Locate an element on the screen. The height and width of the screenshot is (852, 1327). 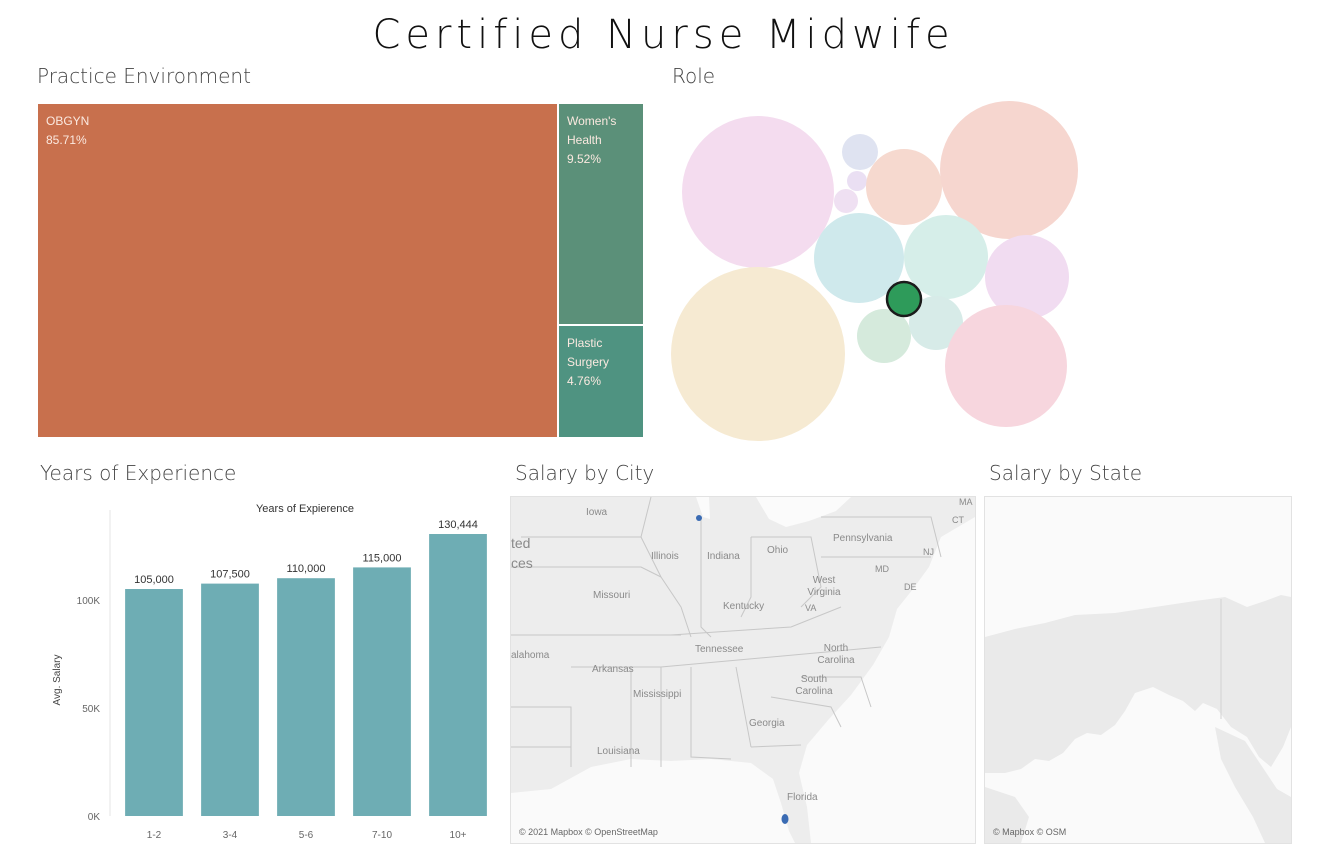
state-map-canvas is located at coordinates (1138, 670).